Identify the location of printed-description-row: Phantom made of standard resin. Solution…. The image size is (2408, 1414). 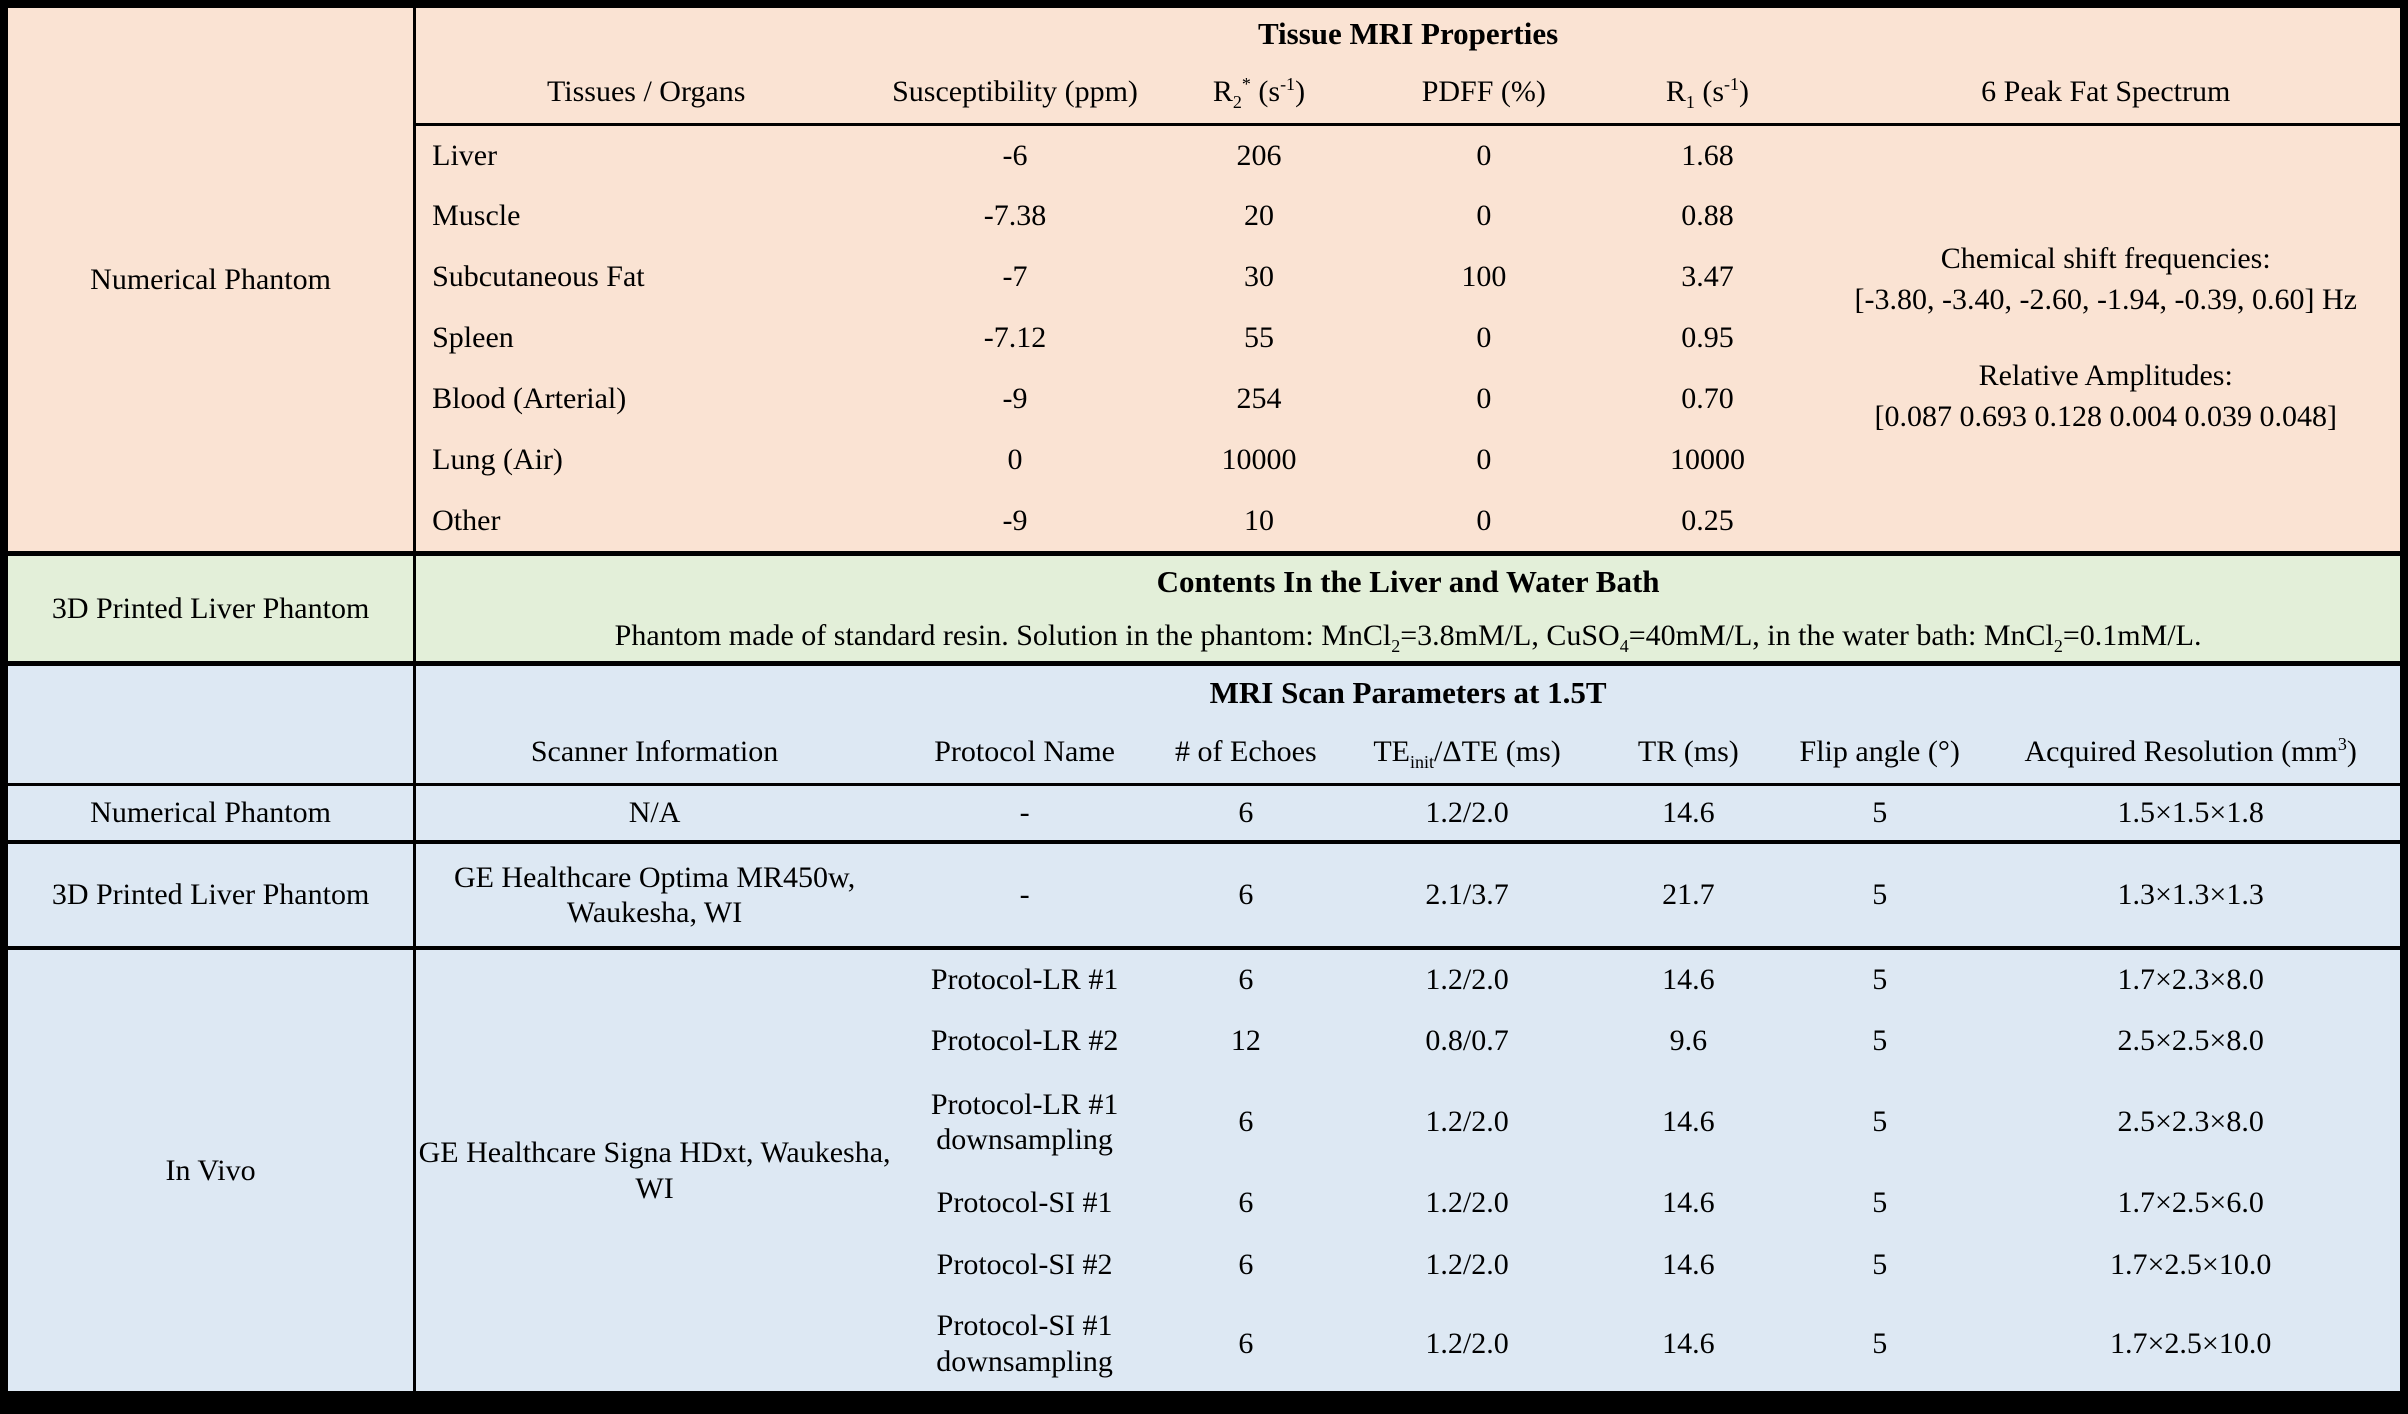
(1204, 637).